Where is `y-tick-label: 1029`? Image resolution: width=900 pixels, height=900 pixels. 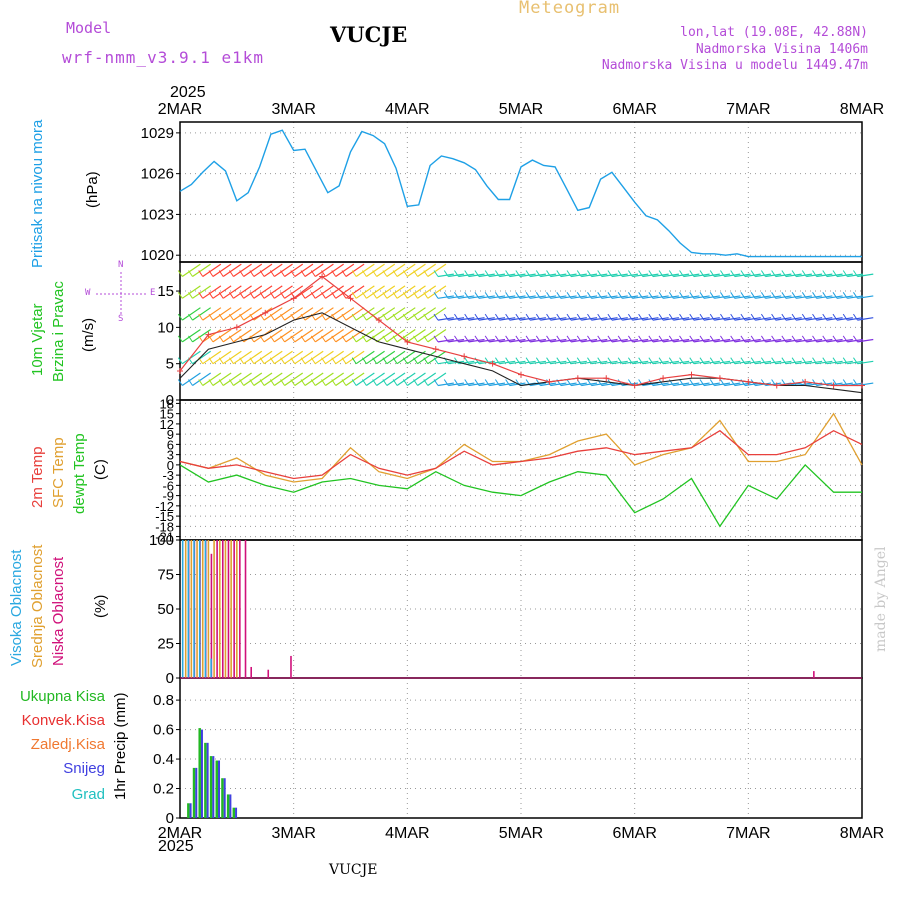
y-tick-label: 1029 is located at coordinates (157, 133).